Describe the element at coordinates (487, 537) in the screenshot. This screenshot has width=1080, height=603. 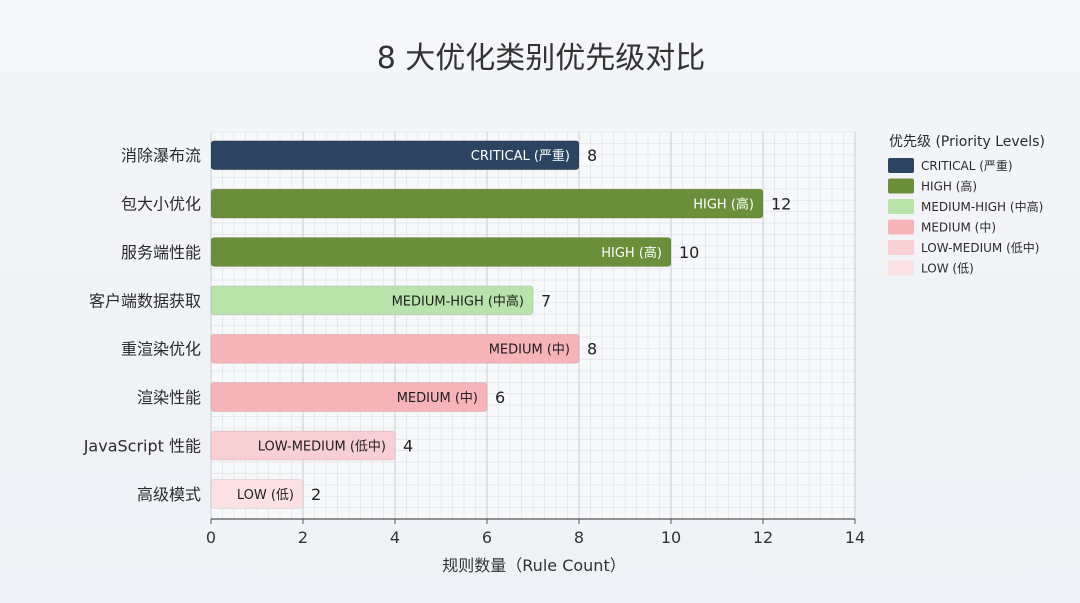
I see `x-tick-label: 6` at that location.